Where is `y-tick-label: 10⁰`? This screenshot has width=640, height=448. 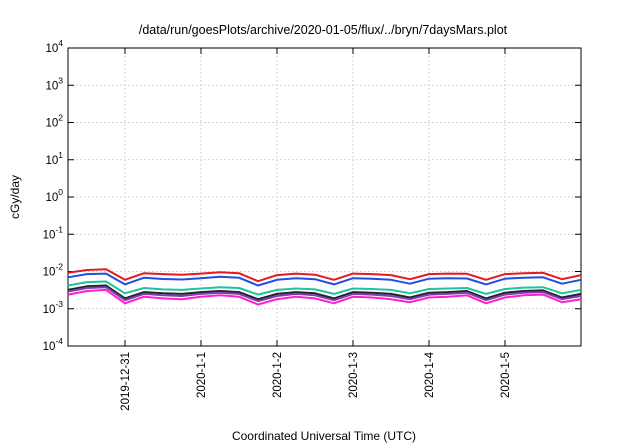
y-tick-label: 10⁰ is located at coordinates (54, 195).